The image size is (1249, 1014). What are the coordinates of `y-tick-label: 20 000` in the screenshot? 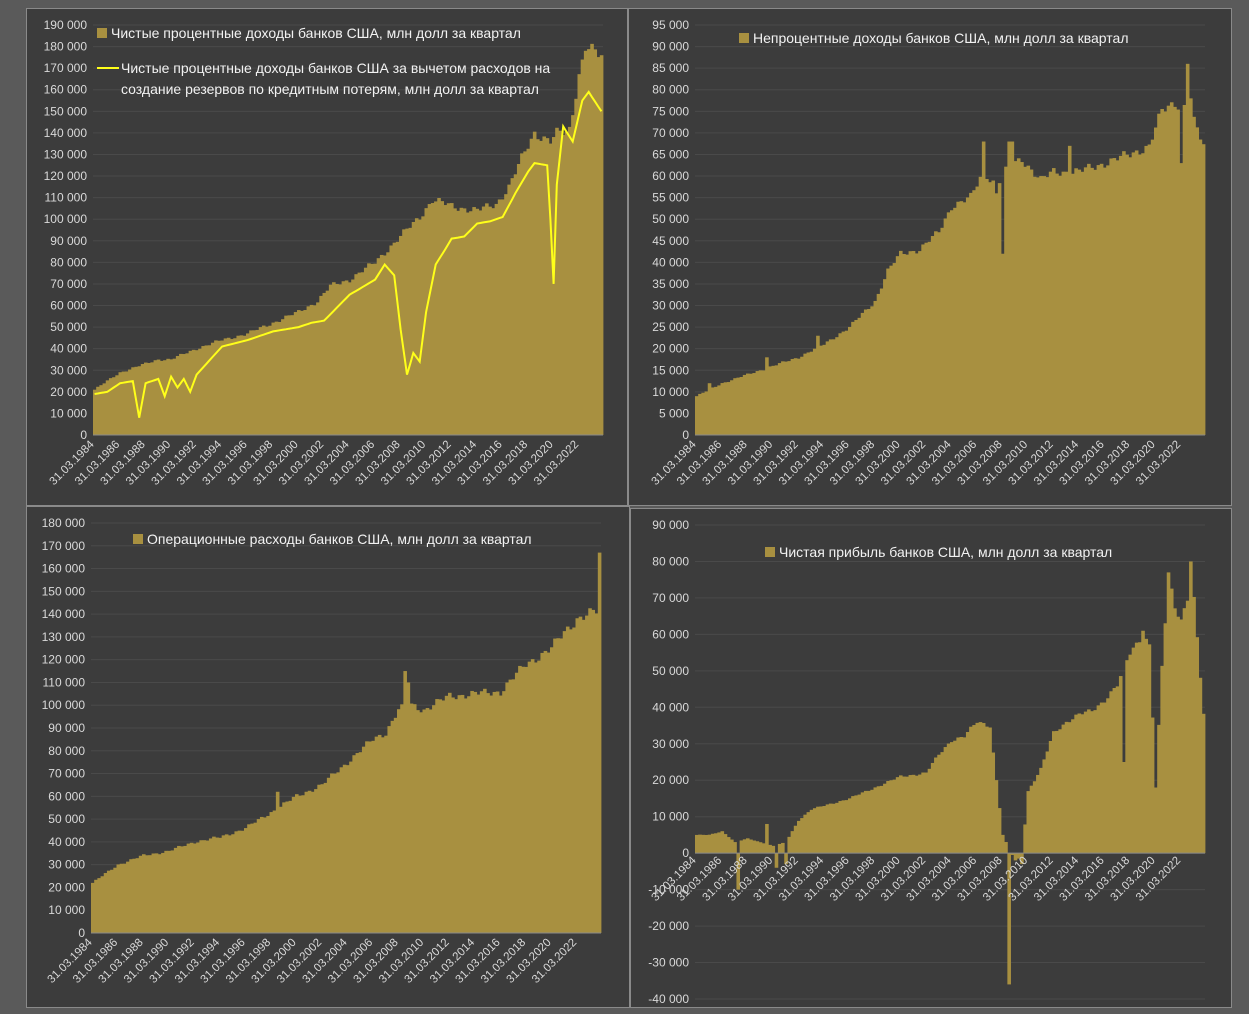 It's located at (66, 887).